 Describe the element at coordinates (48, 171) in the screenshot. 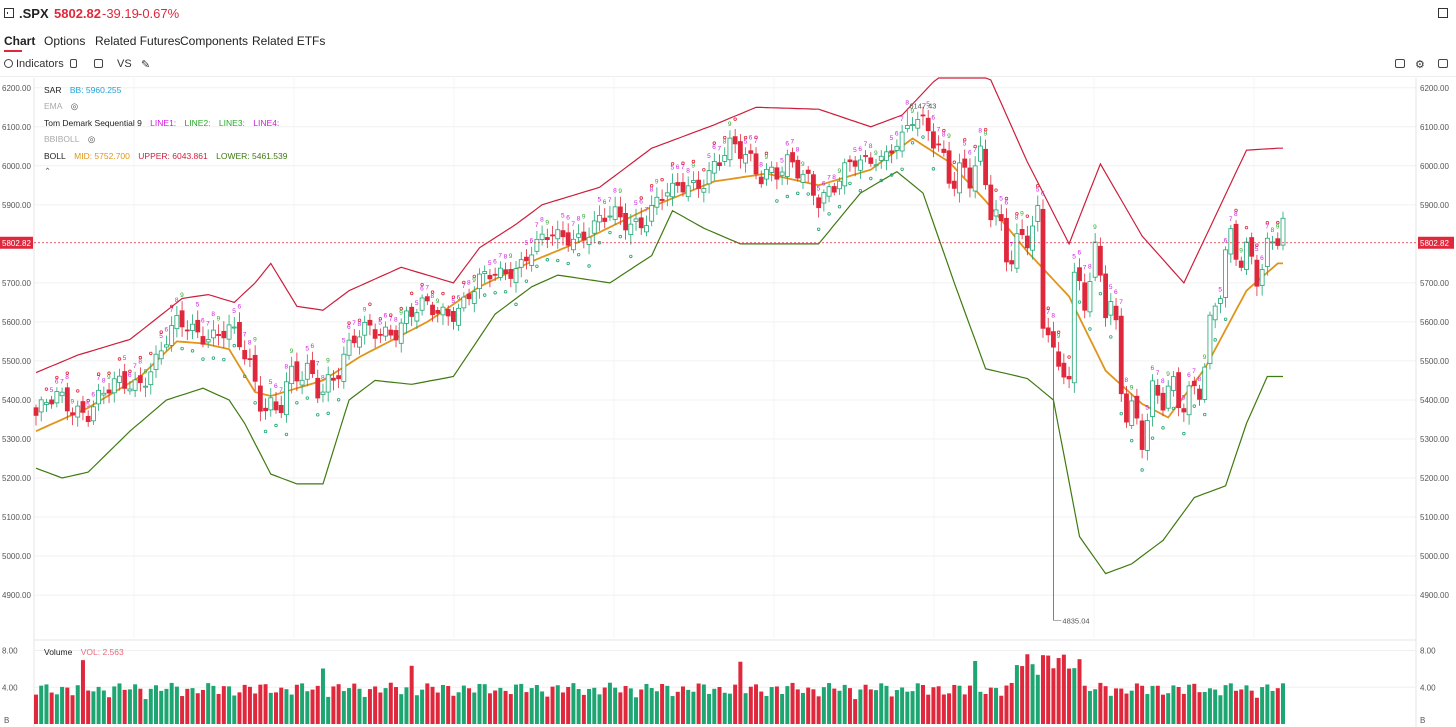

I see `collapse-chevron-icon: ⌃` at that location.